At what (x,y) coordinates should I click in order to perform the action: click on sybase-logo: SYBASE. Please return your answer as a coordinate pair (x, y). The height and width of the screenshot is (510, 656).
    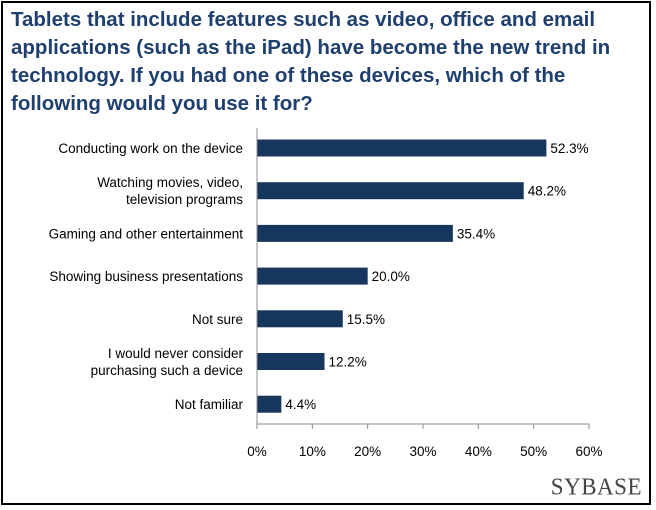
    Looking at the image, I should click on (596, 486).